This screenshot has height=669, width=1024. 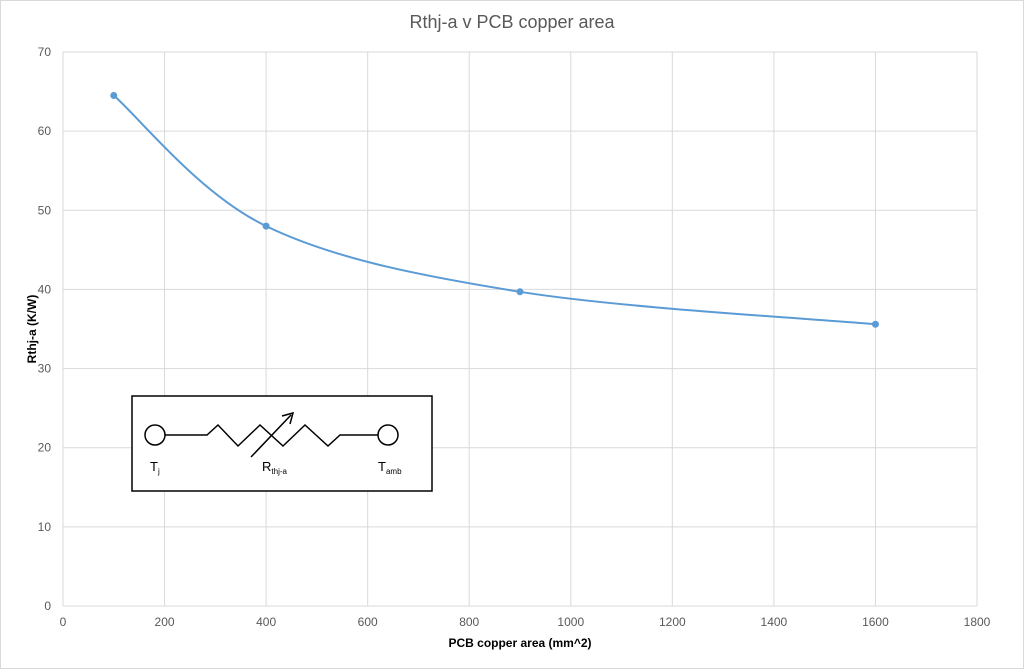 What do you see at coordinates (47, 606) in the screenshot?
I see `y-tick-label: 0` at bounding box center [47, 606].